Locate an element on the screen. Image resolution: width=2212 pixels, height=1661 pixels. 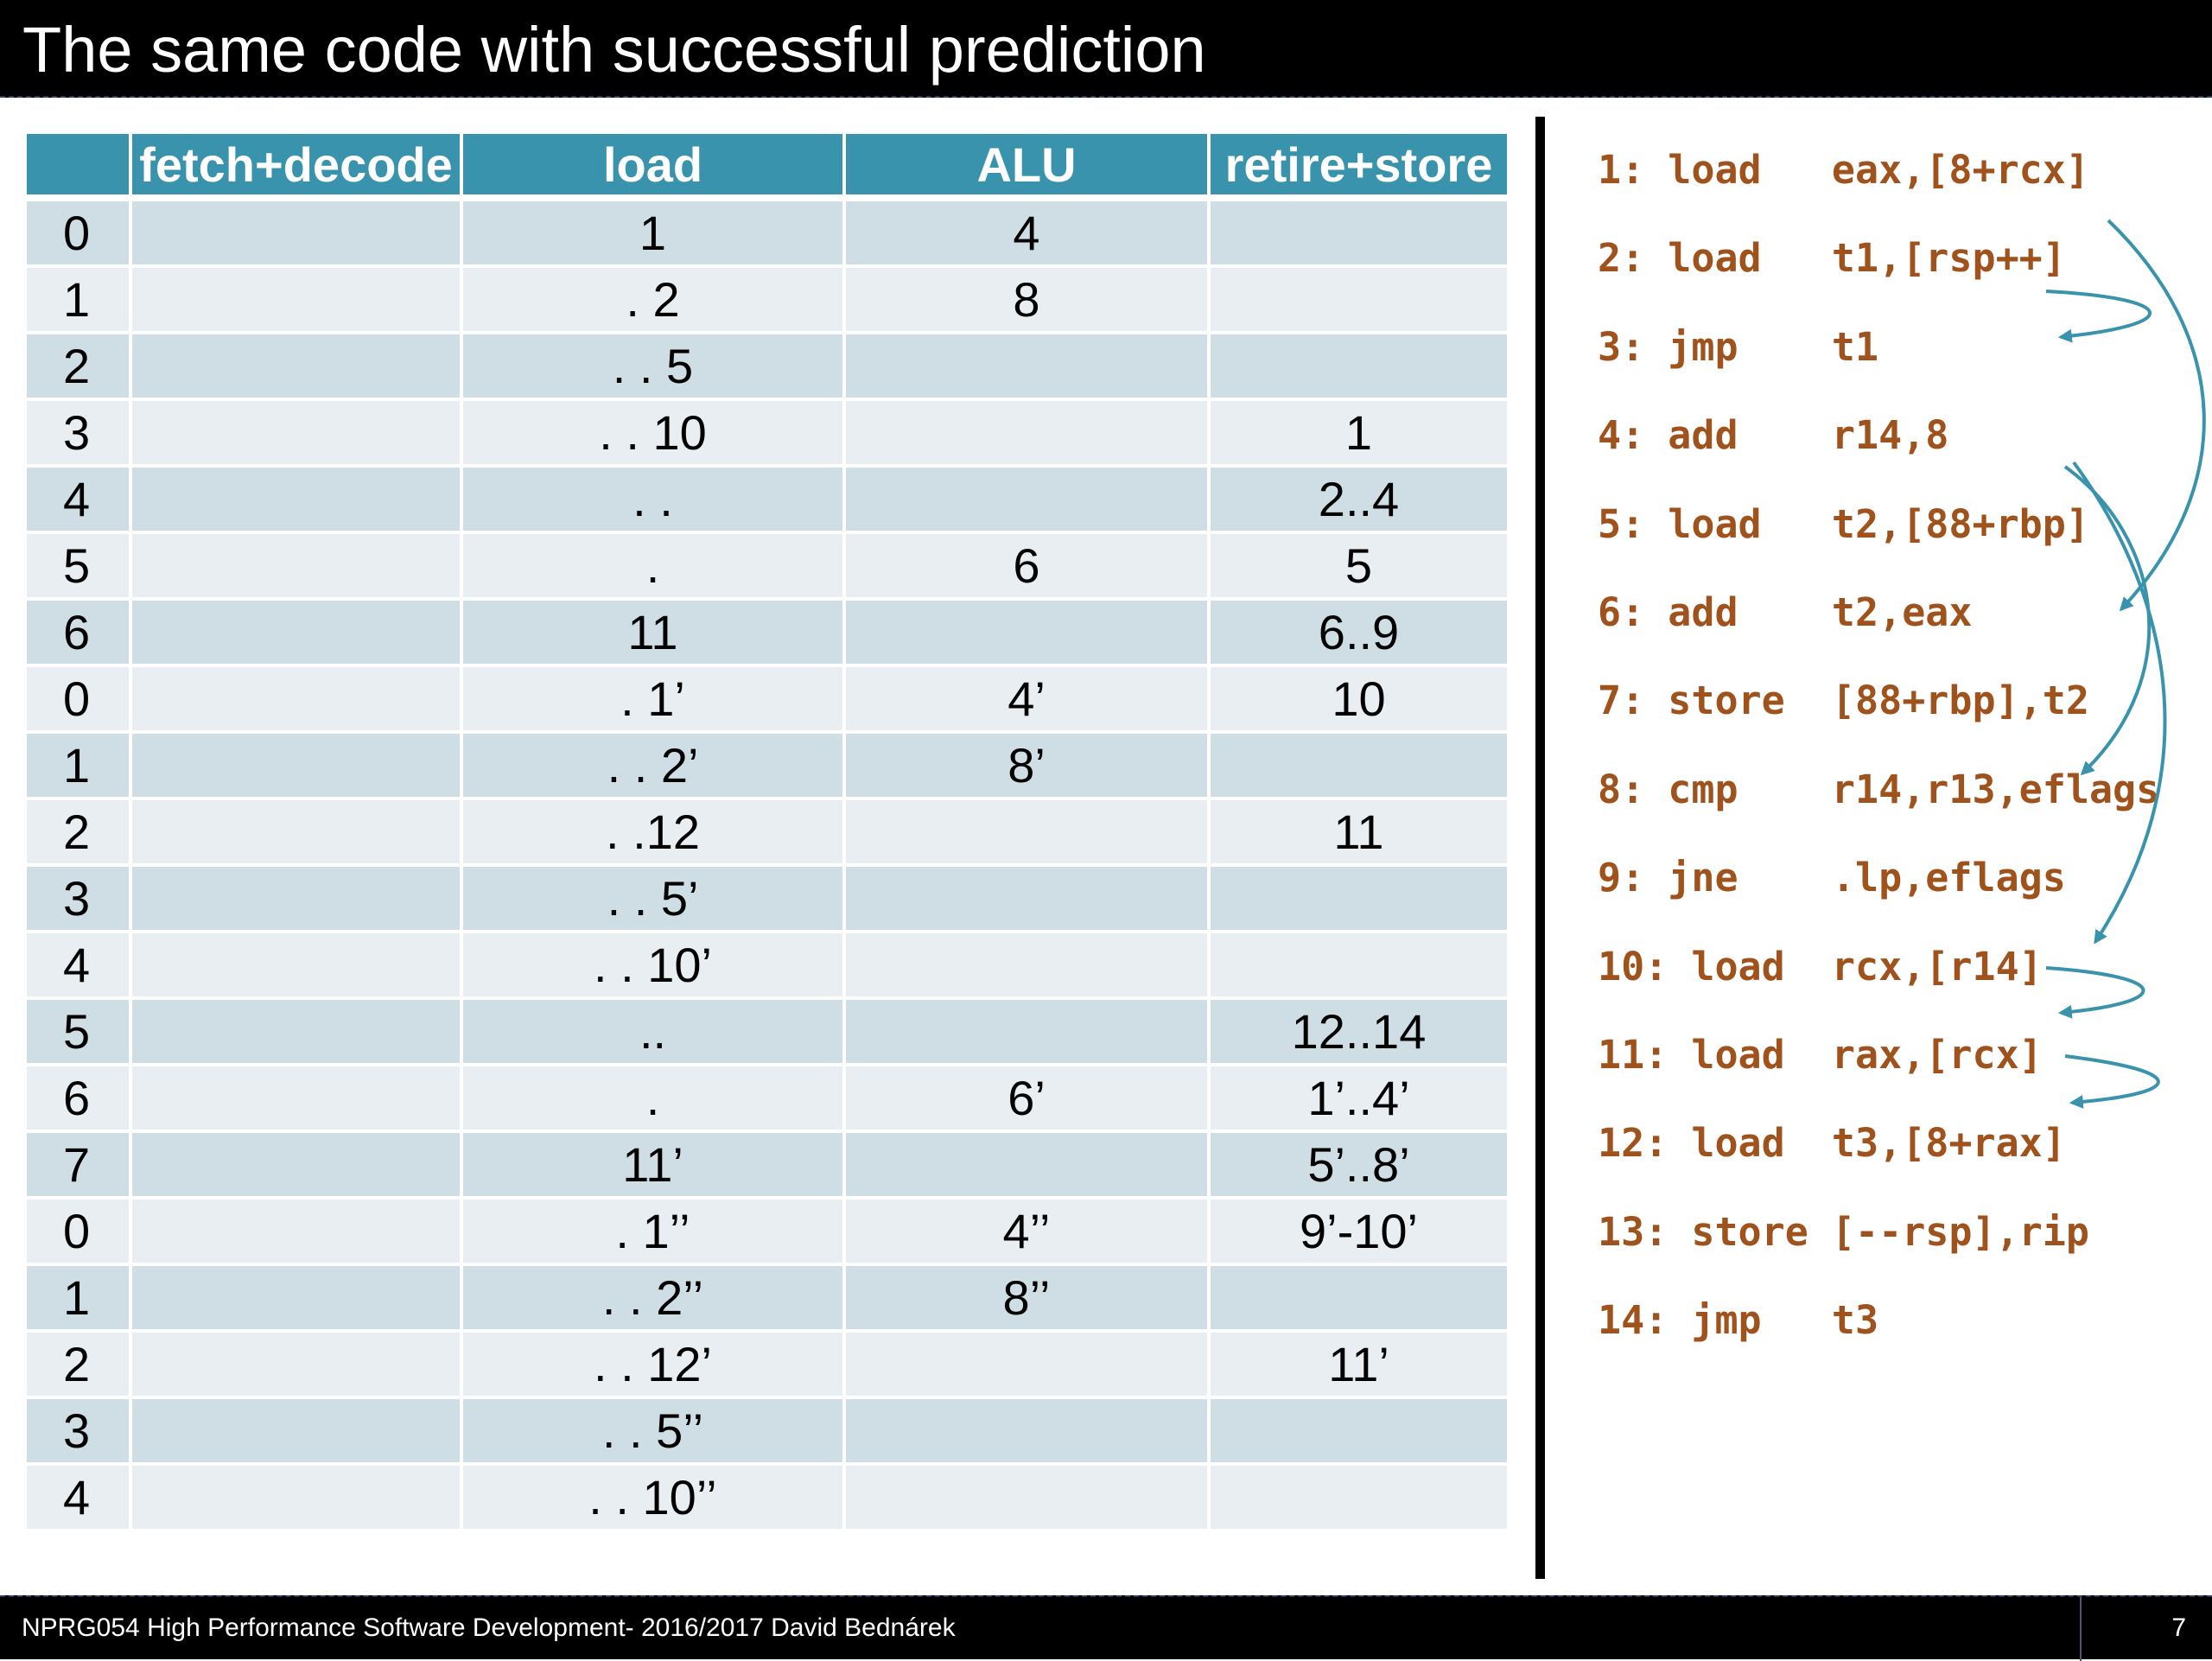
cell-load: . . 10’’ is located at coordinates (653, 1498).